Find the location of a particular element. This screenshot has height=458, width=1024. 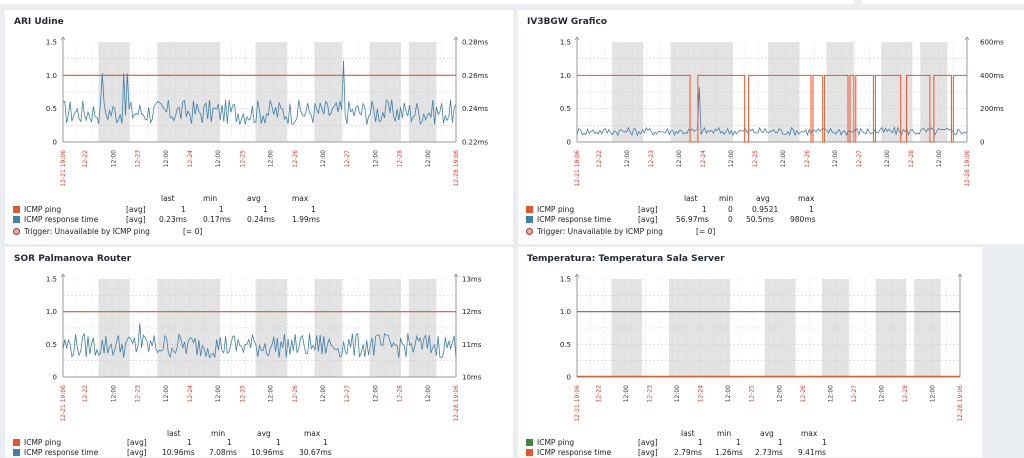

y-tick-label-right: 400ms is located at coordinates (992, 76).